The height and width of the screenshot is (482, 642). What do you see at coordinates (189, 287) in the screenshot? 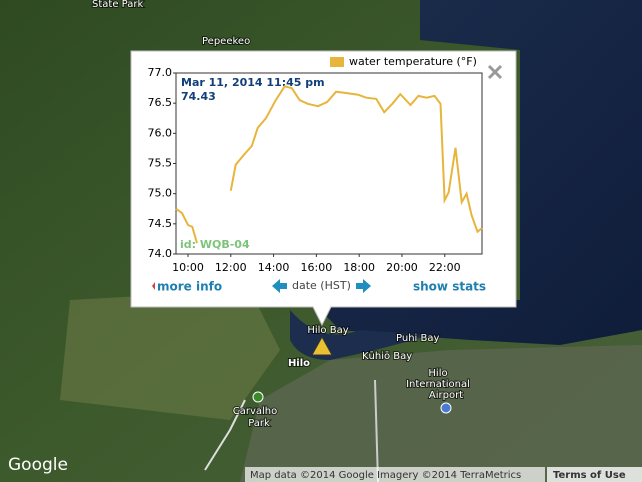
I see `more-info-link: more info` at bounding box center [189, 287].